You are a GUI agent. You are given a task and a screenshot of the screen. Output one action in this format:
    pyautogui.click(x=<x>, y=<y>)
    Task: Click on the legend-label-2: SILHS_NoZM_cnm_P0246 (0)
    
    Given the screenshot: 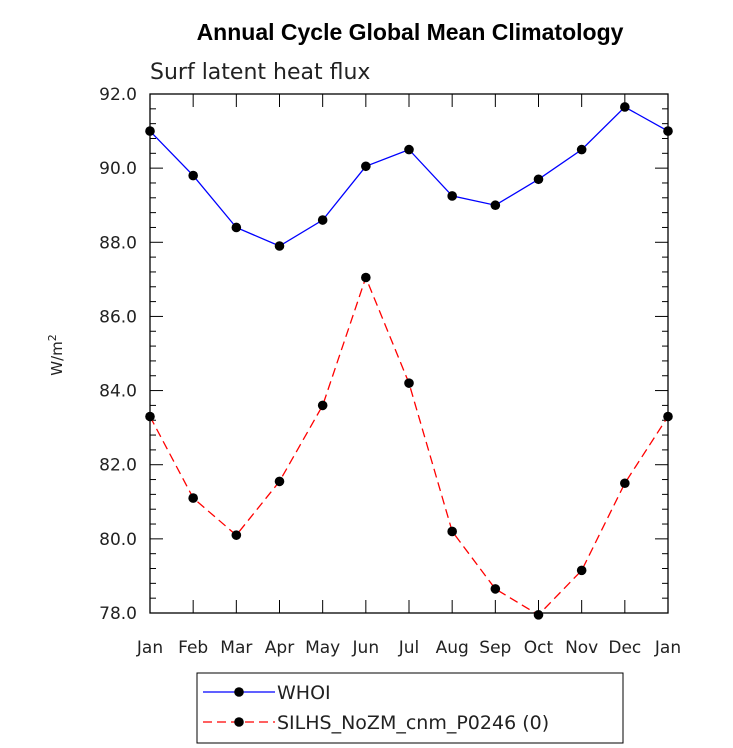 What is the action you would take?
    pyautogui.click(x=413, y=723)
    